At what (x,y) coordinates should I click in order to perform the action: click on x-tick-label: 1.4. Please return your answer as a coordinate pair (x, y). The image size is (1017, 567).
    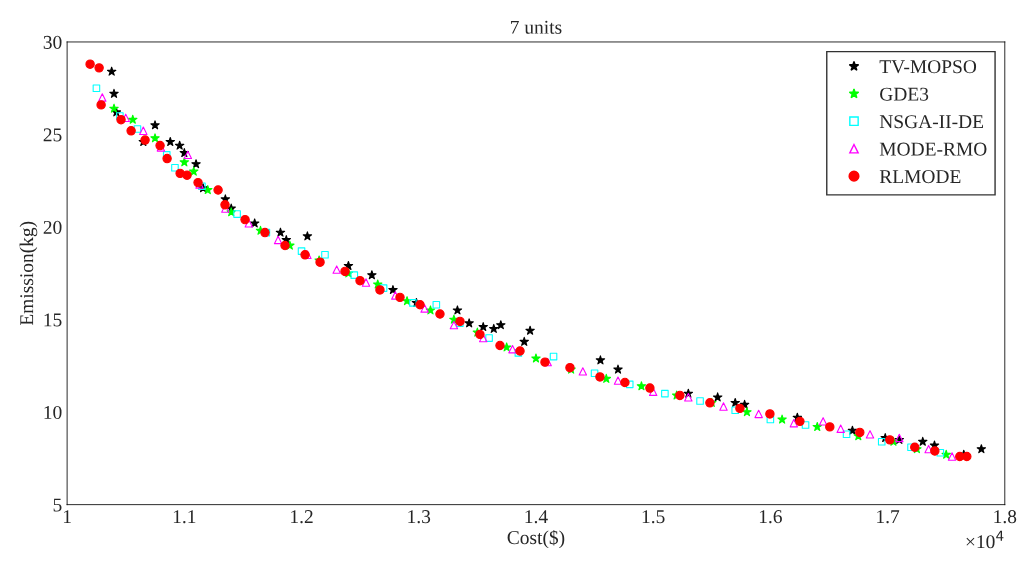
    Looking at the image, I should click on (536, 517).